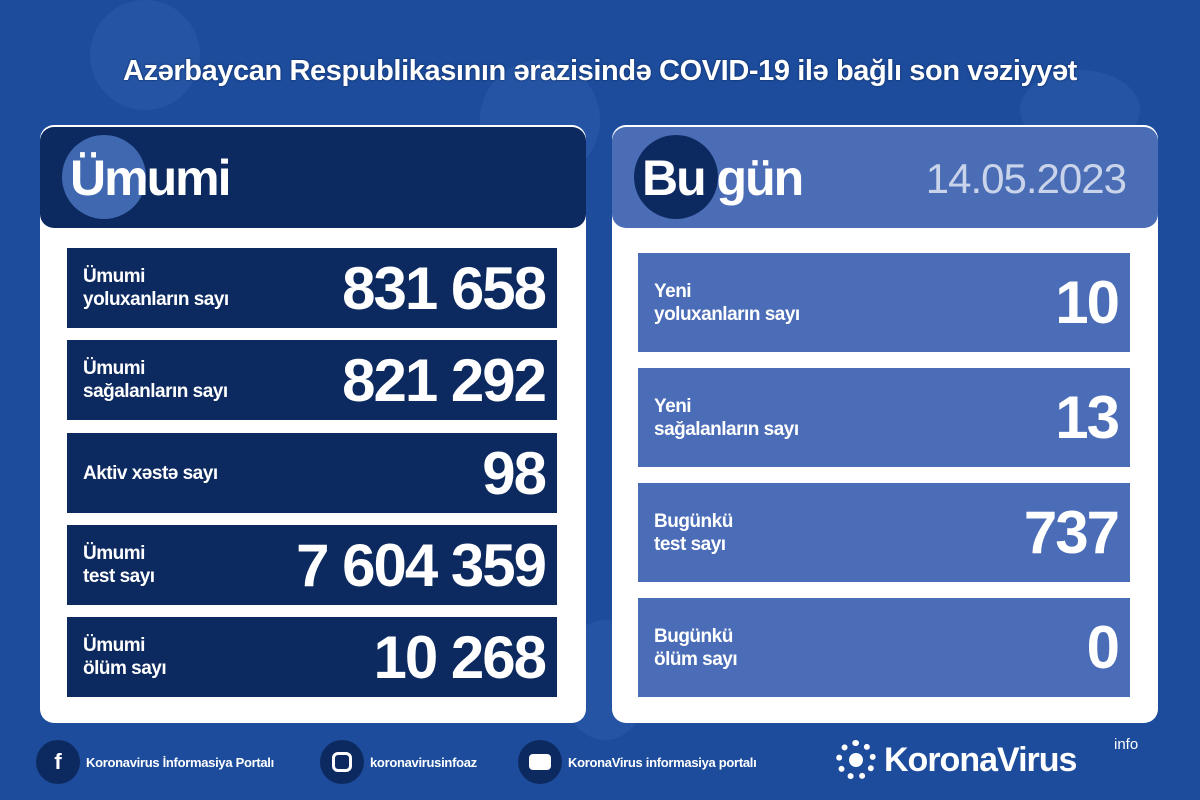 The height and width of the screenshot is (800, 1200). I want to click on stat-value: 10 268, so click(460, 657).